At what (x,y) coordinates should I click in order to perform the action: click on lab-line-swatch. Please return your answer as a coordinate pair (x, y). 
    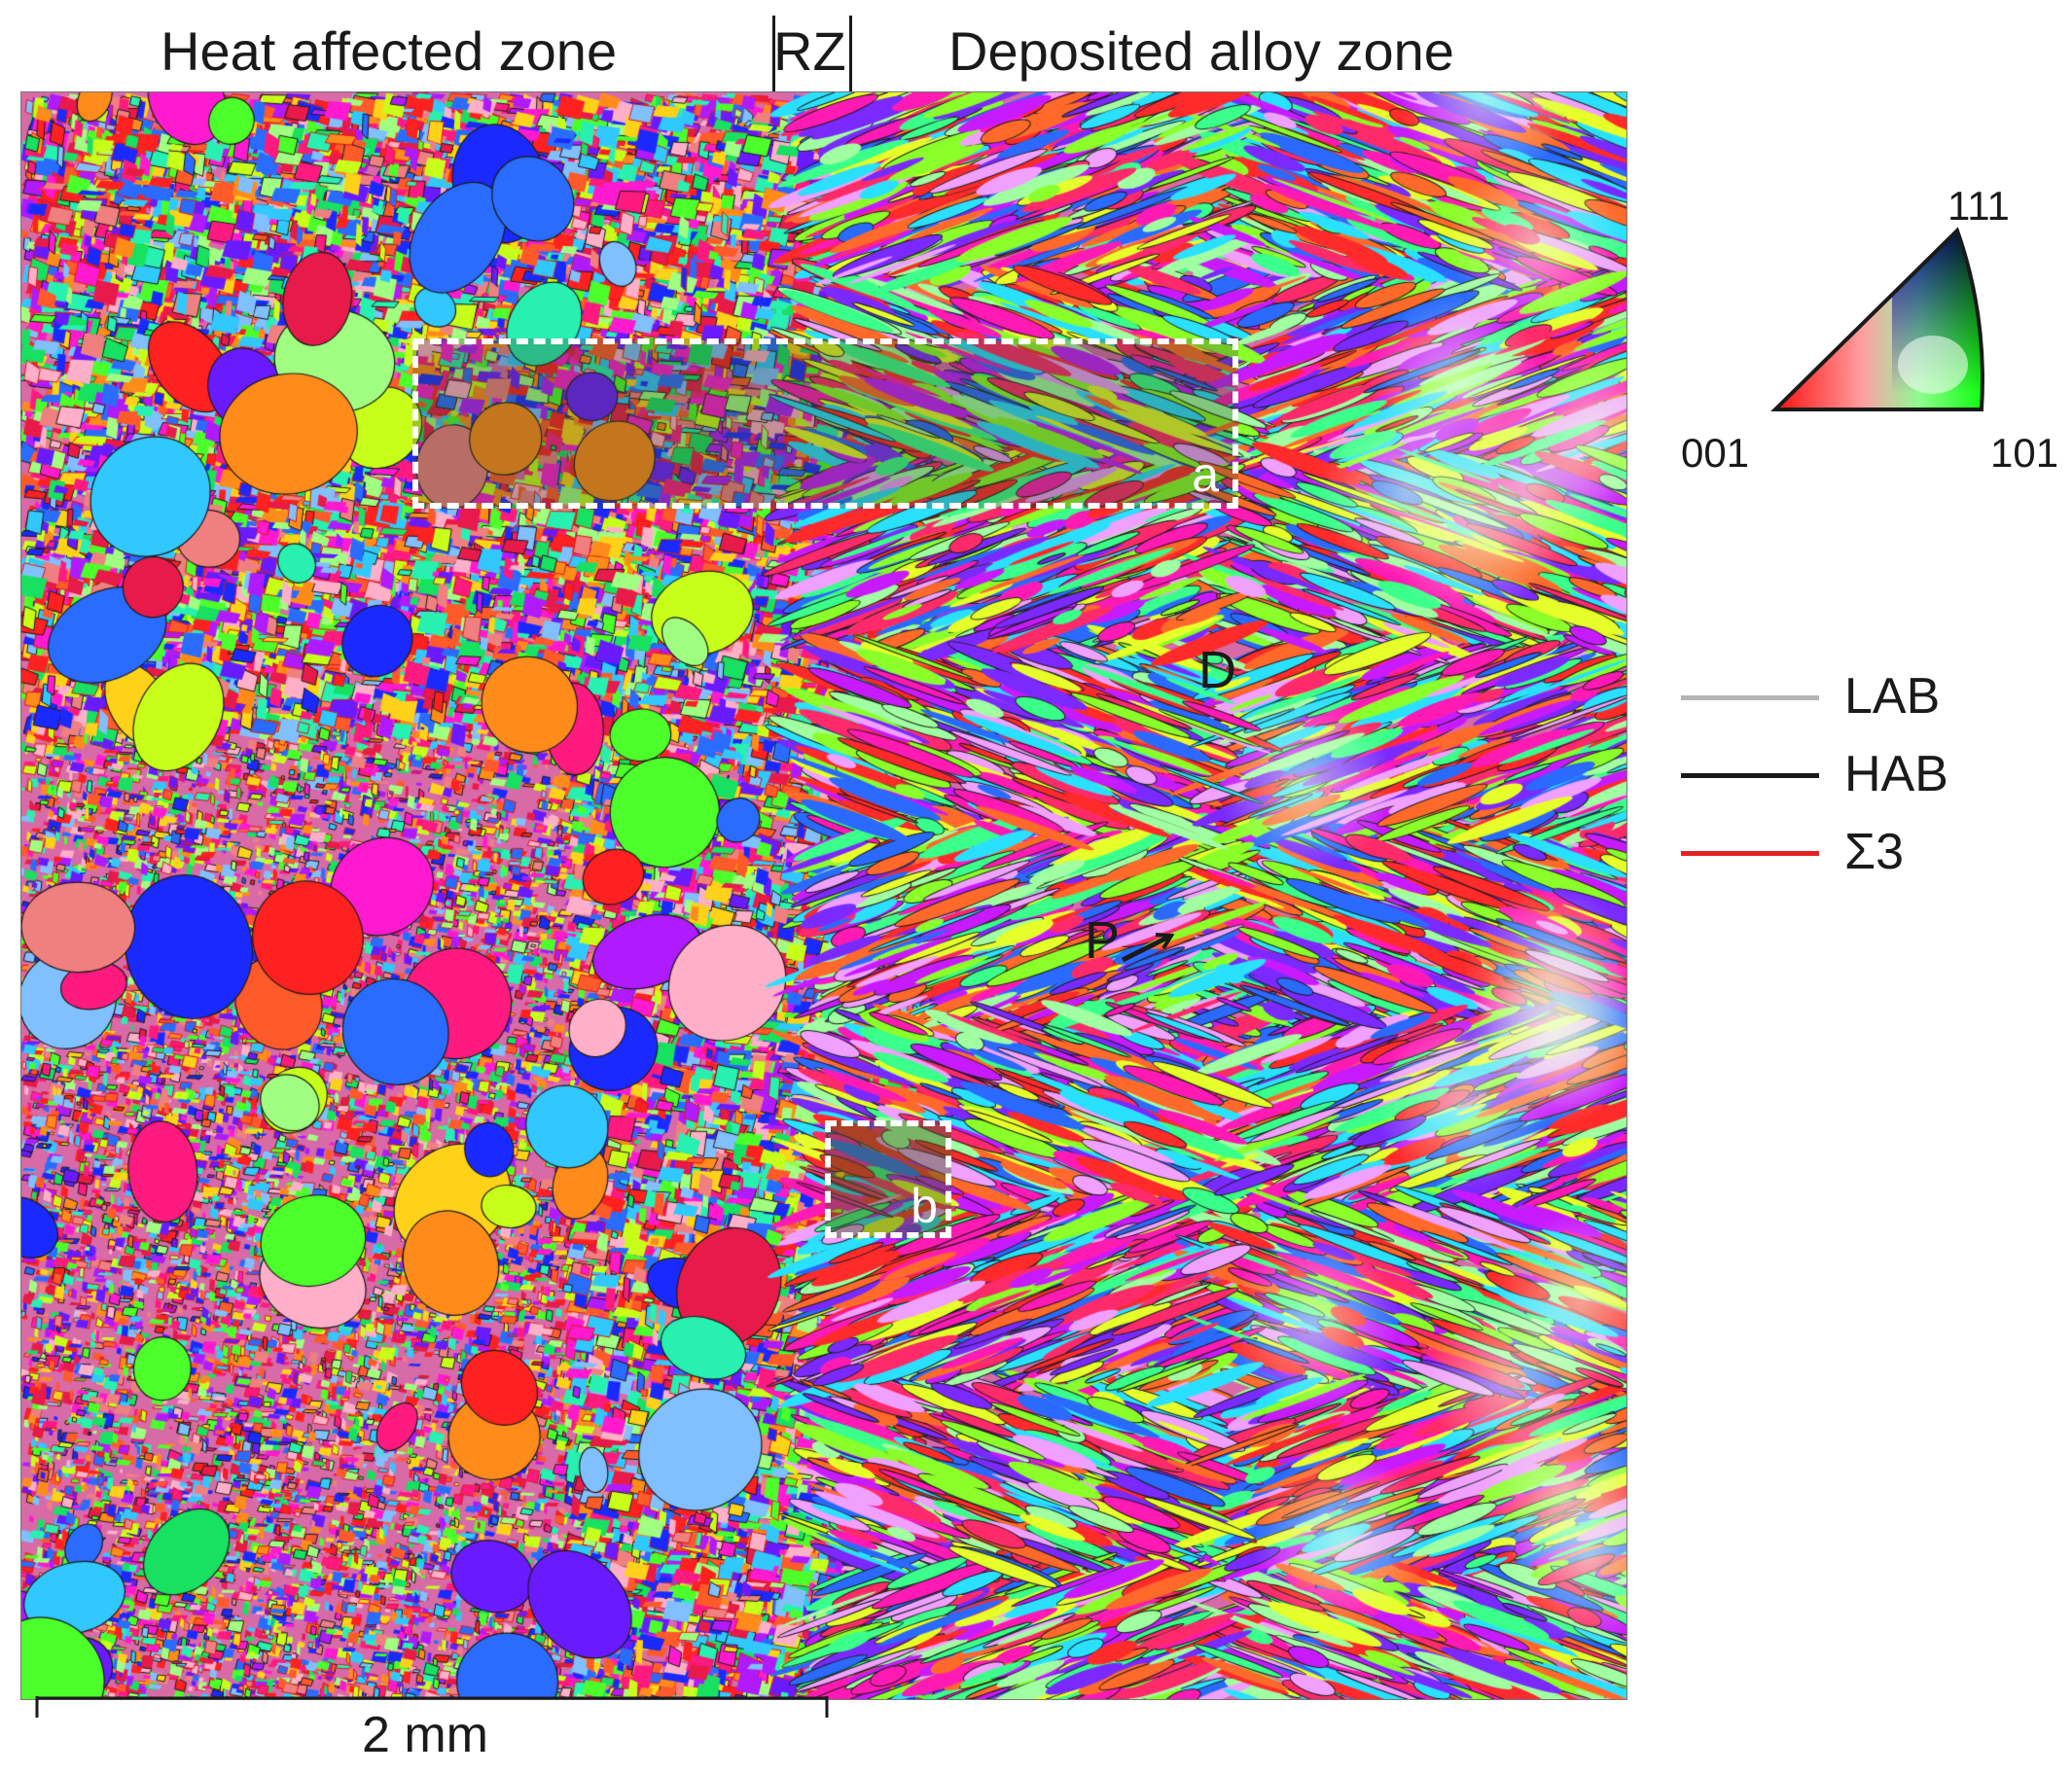
    Looking at the image, I should click on (1750, 697).